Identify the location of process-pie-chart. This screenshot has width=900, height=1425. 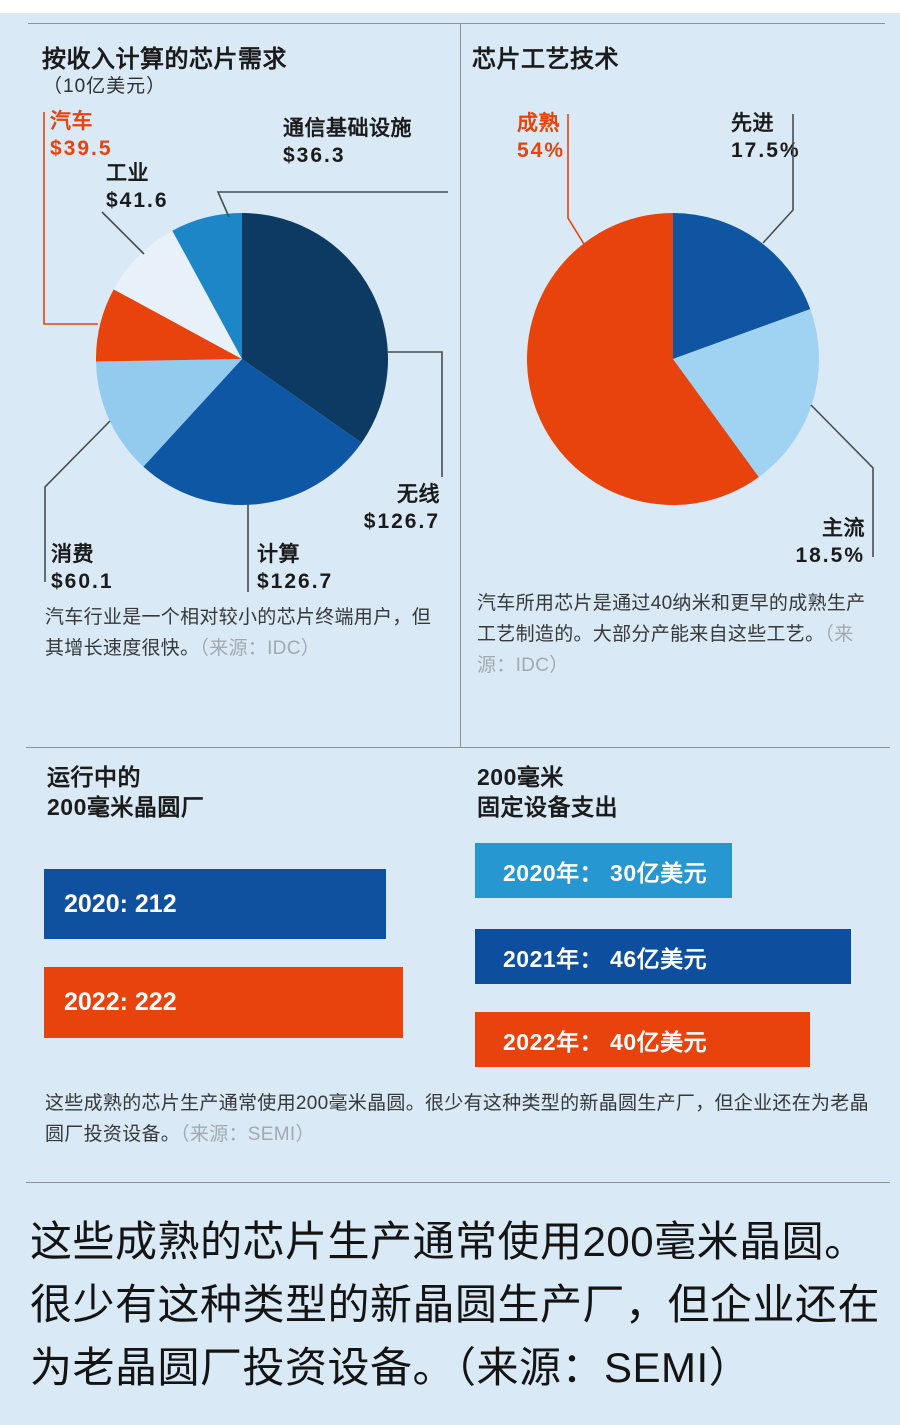
(673, 359).